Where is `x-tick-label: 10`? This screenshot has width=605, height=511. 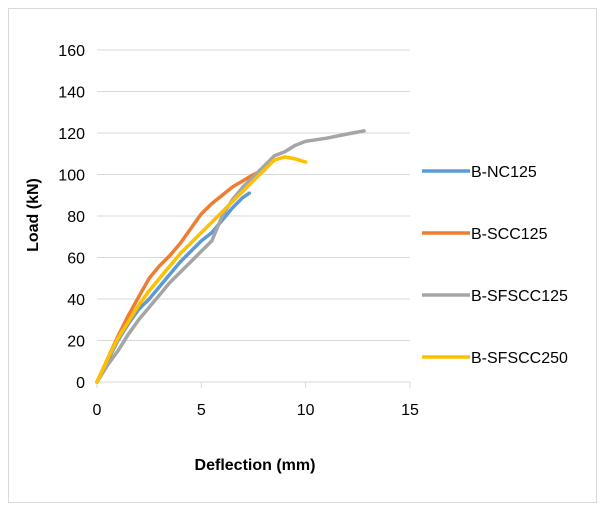
x-tick-label: 10 is located at coordinates (306, 410).